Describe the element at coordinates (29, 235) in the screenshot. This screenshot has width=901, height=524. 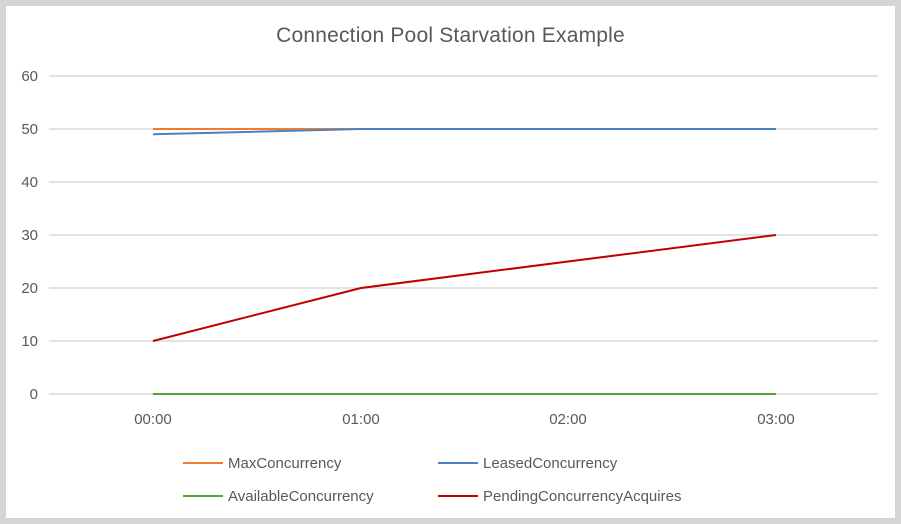
I see `y-tick-label: 30` at that location.